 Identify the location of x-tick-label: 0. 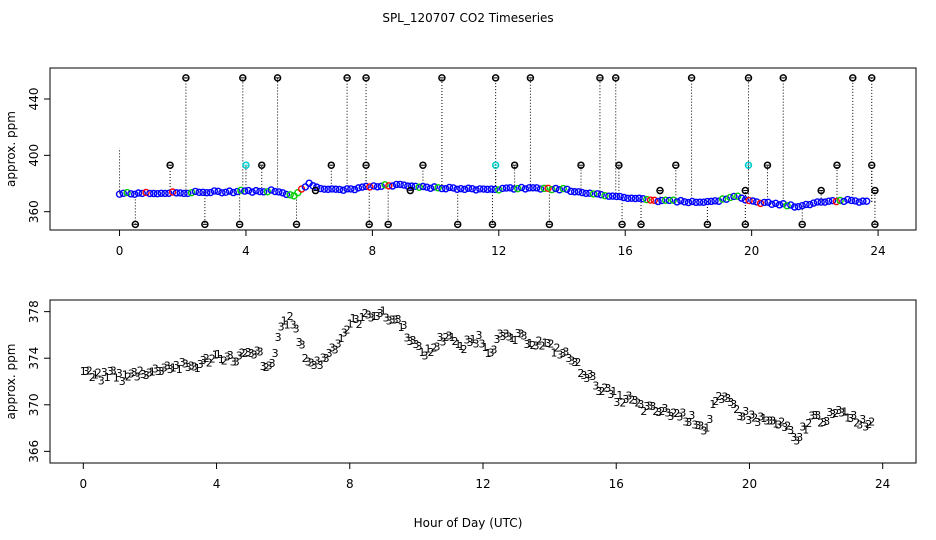
(83, 484).